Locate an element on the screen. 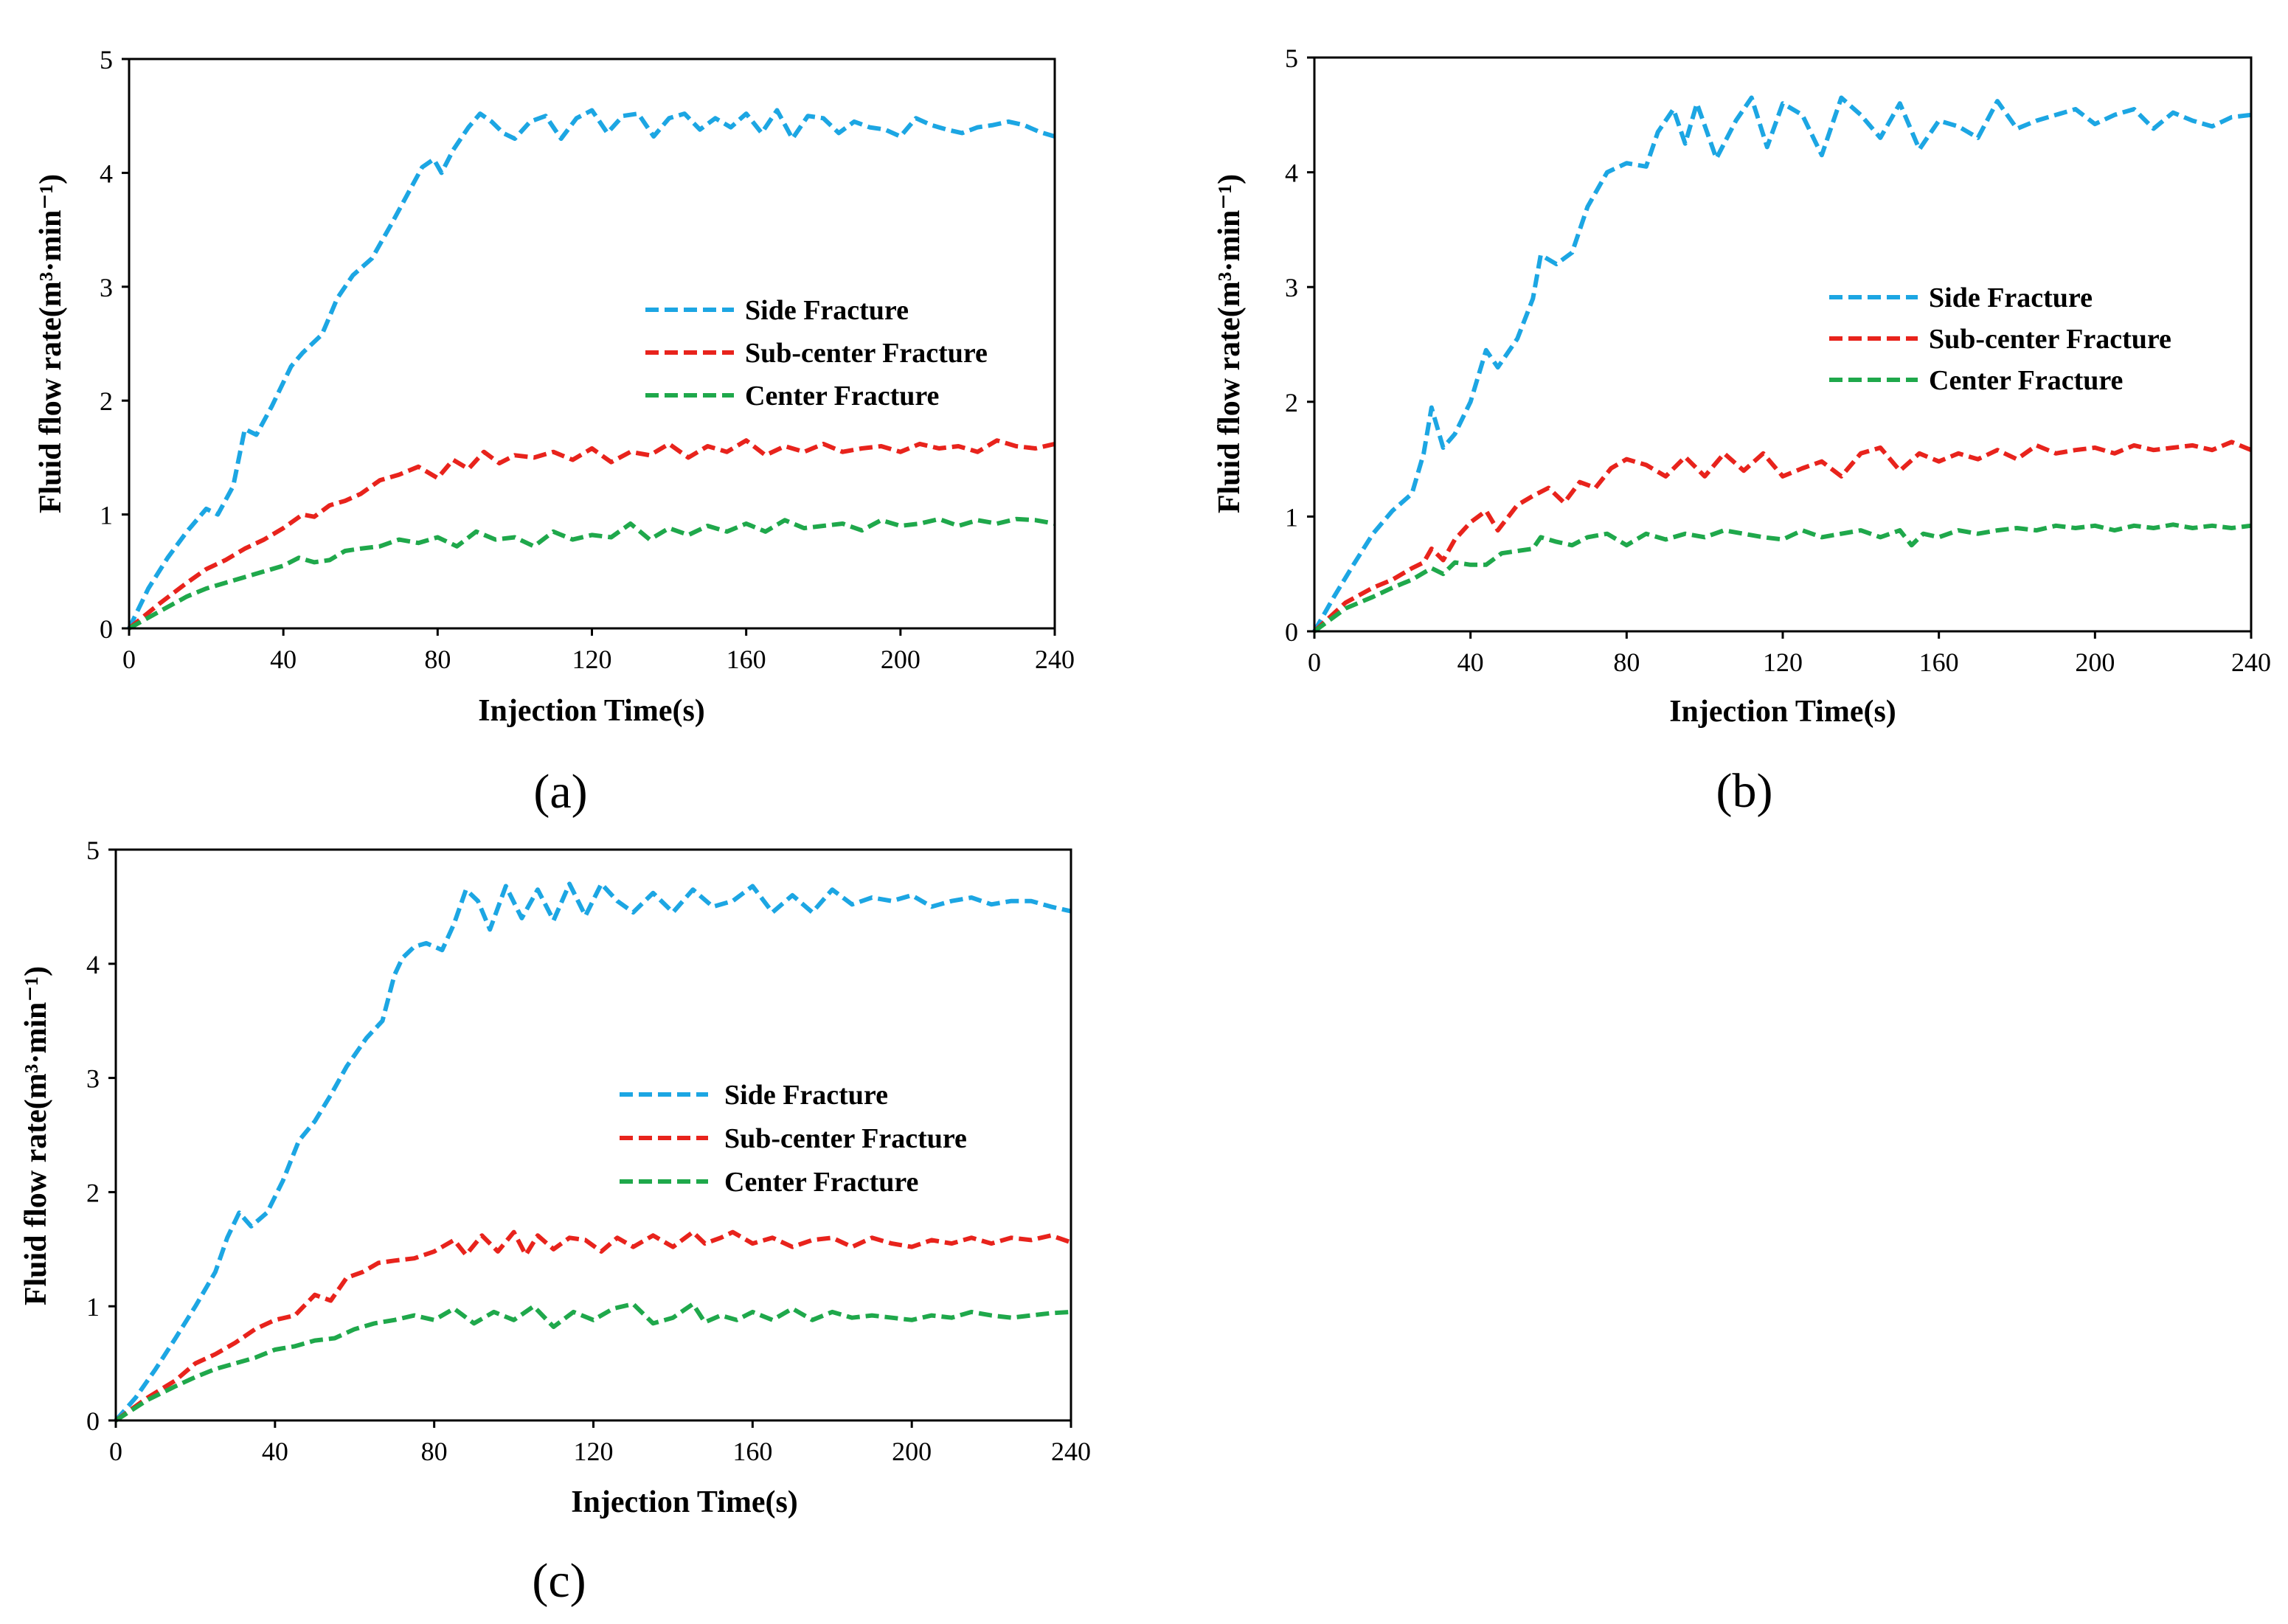 The width and height of the screenshot is (2288, 1624). panel-label: (b) is located at coordinates (1744, 791).